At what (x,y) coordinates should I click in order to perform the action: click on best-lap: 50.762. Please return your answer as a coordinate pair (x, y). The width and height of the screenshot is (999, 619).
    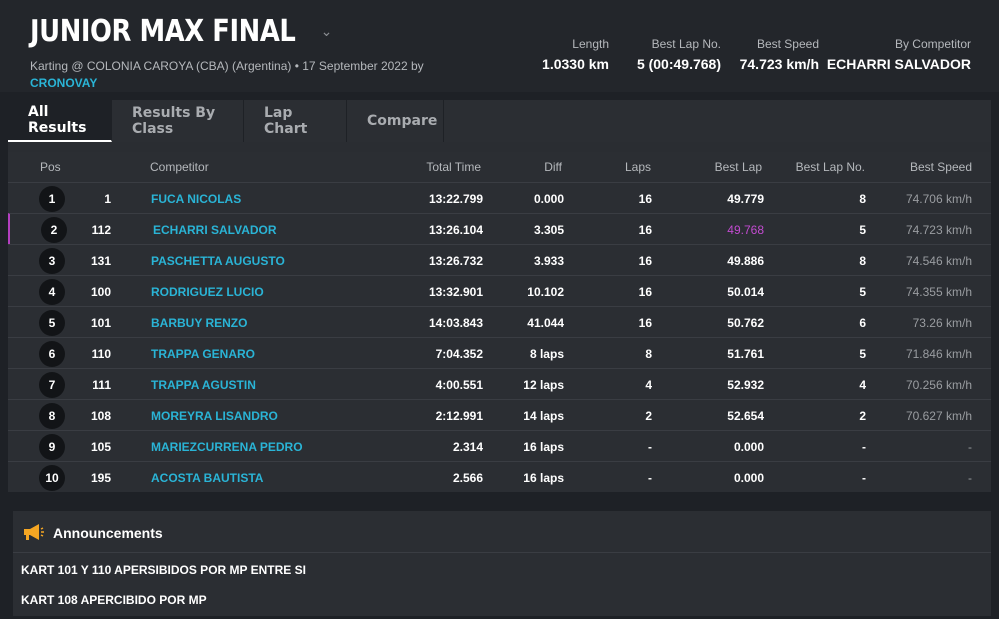
    Looking at the image, I should click on (745, 323).